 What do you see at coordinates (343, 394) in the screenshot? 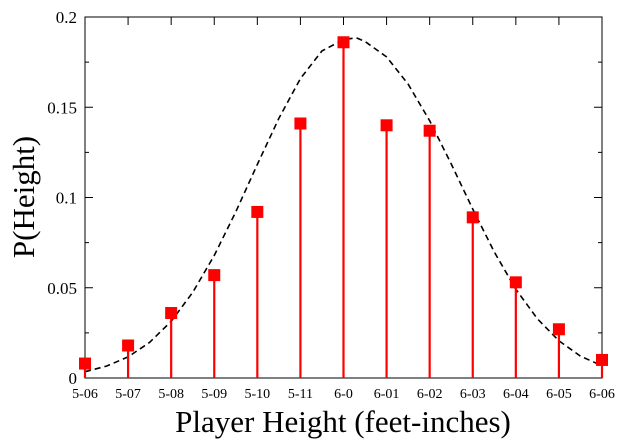
I see `x-tick-label: 6-0` at bounding box center [343, 394].